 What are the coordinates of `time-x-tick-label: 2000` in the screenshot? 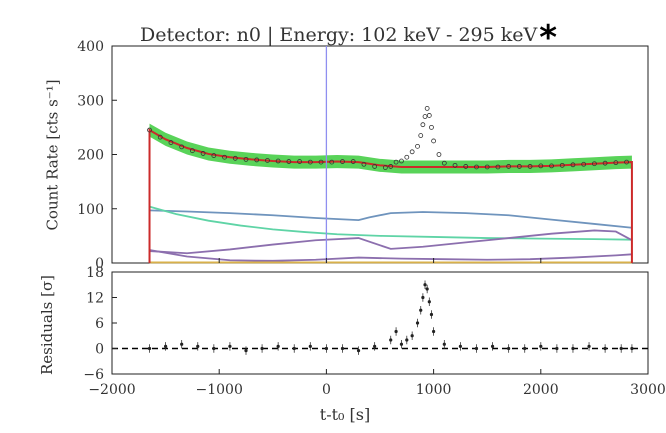 It's located at (541, 390).